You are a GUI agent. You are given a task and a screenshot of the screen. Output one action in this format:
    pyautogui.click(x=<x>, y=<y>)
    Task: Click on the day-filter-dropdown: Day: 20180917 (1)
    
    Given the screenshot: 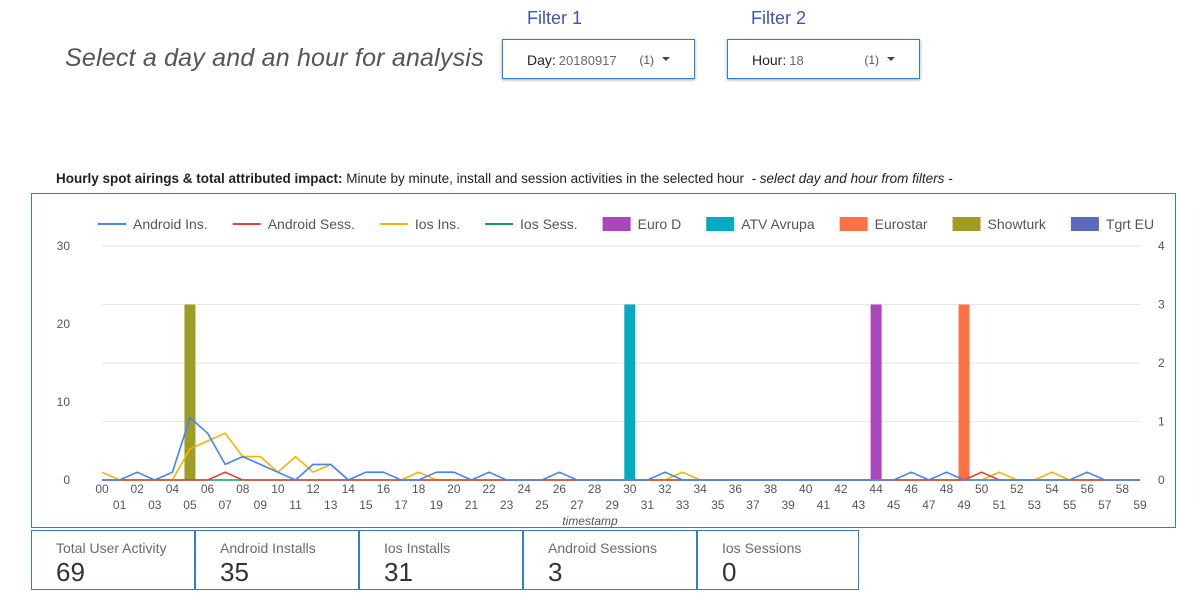 What is the action you would take?
    pyautogui.click(x=598, y=59)
    